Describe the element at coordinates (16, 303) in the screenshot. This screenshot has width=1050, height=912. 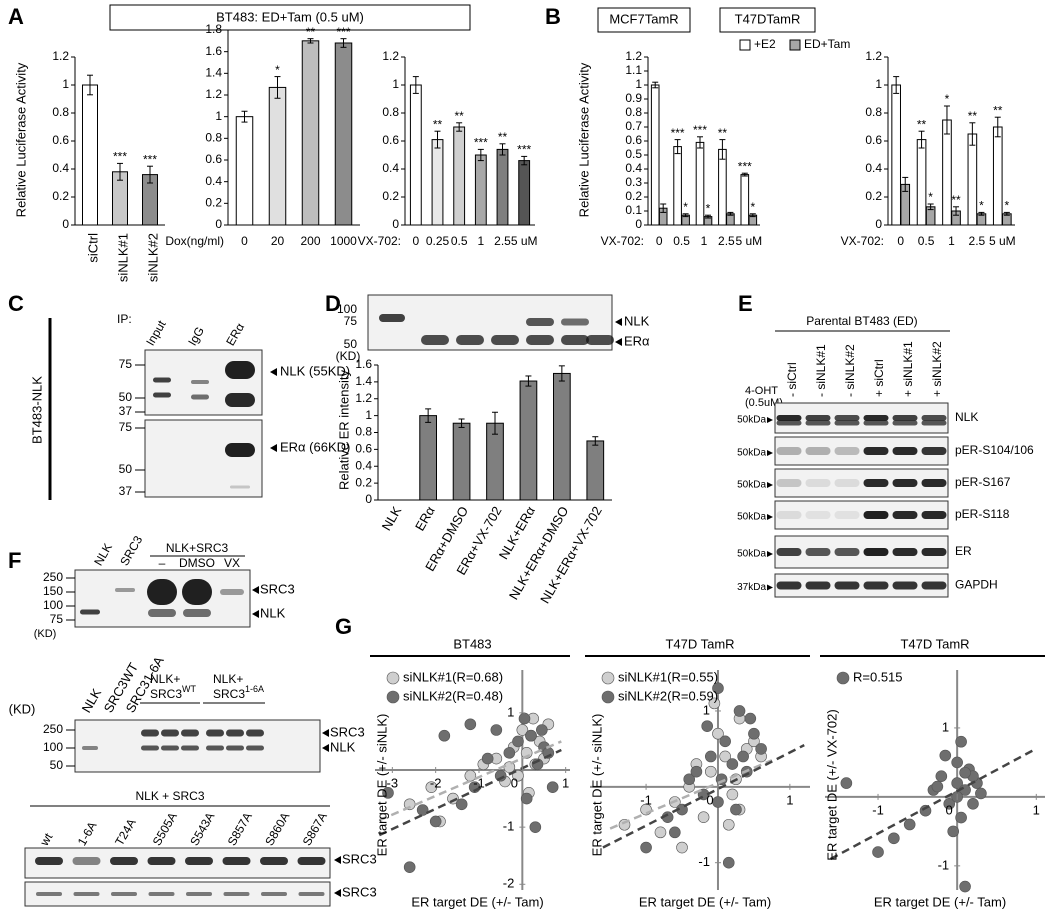
I see `panel-letter: C` at that location.